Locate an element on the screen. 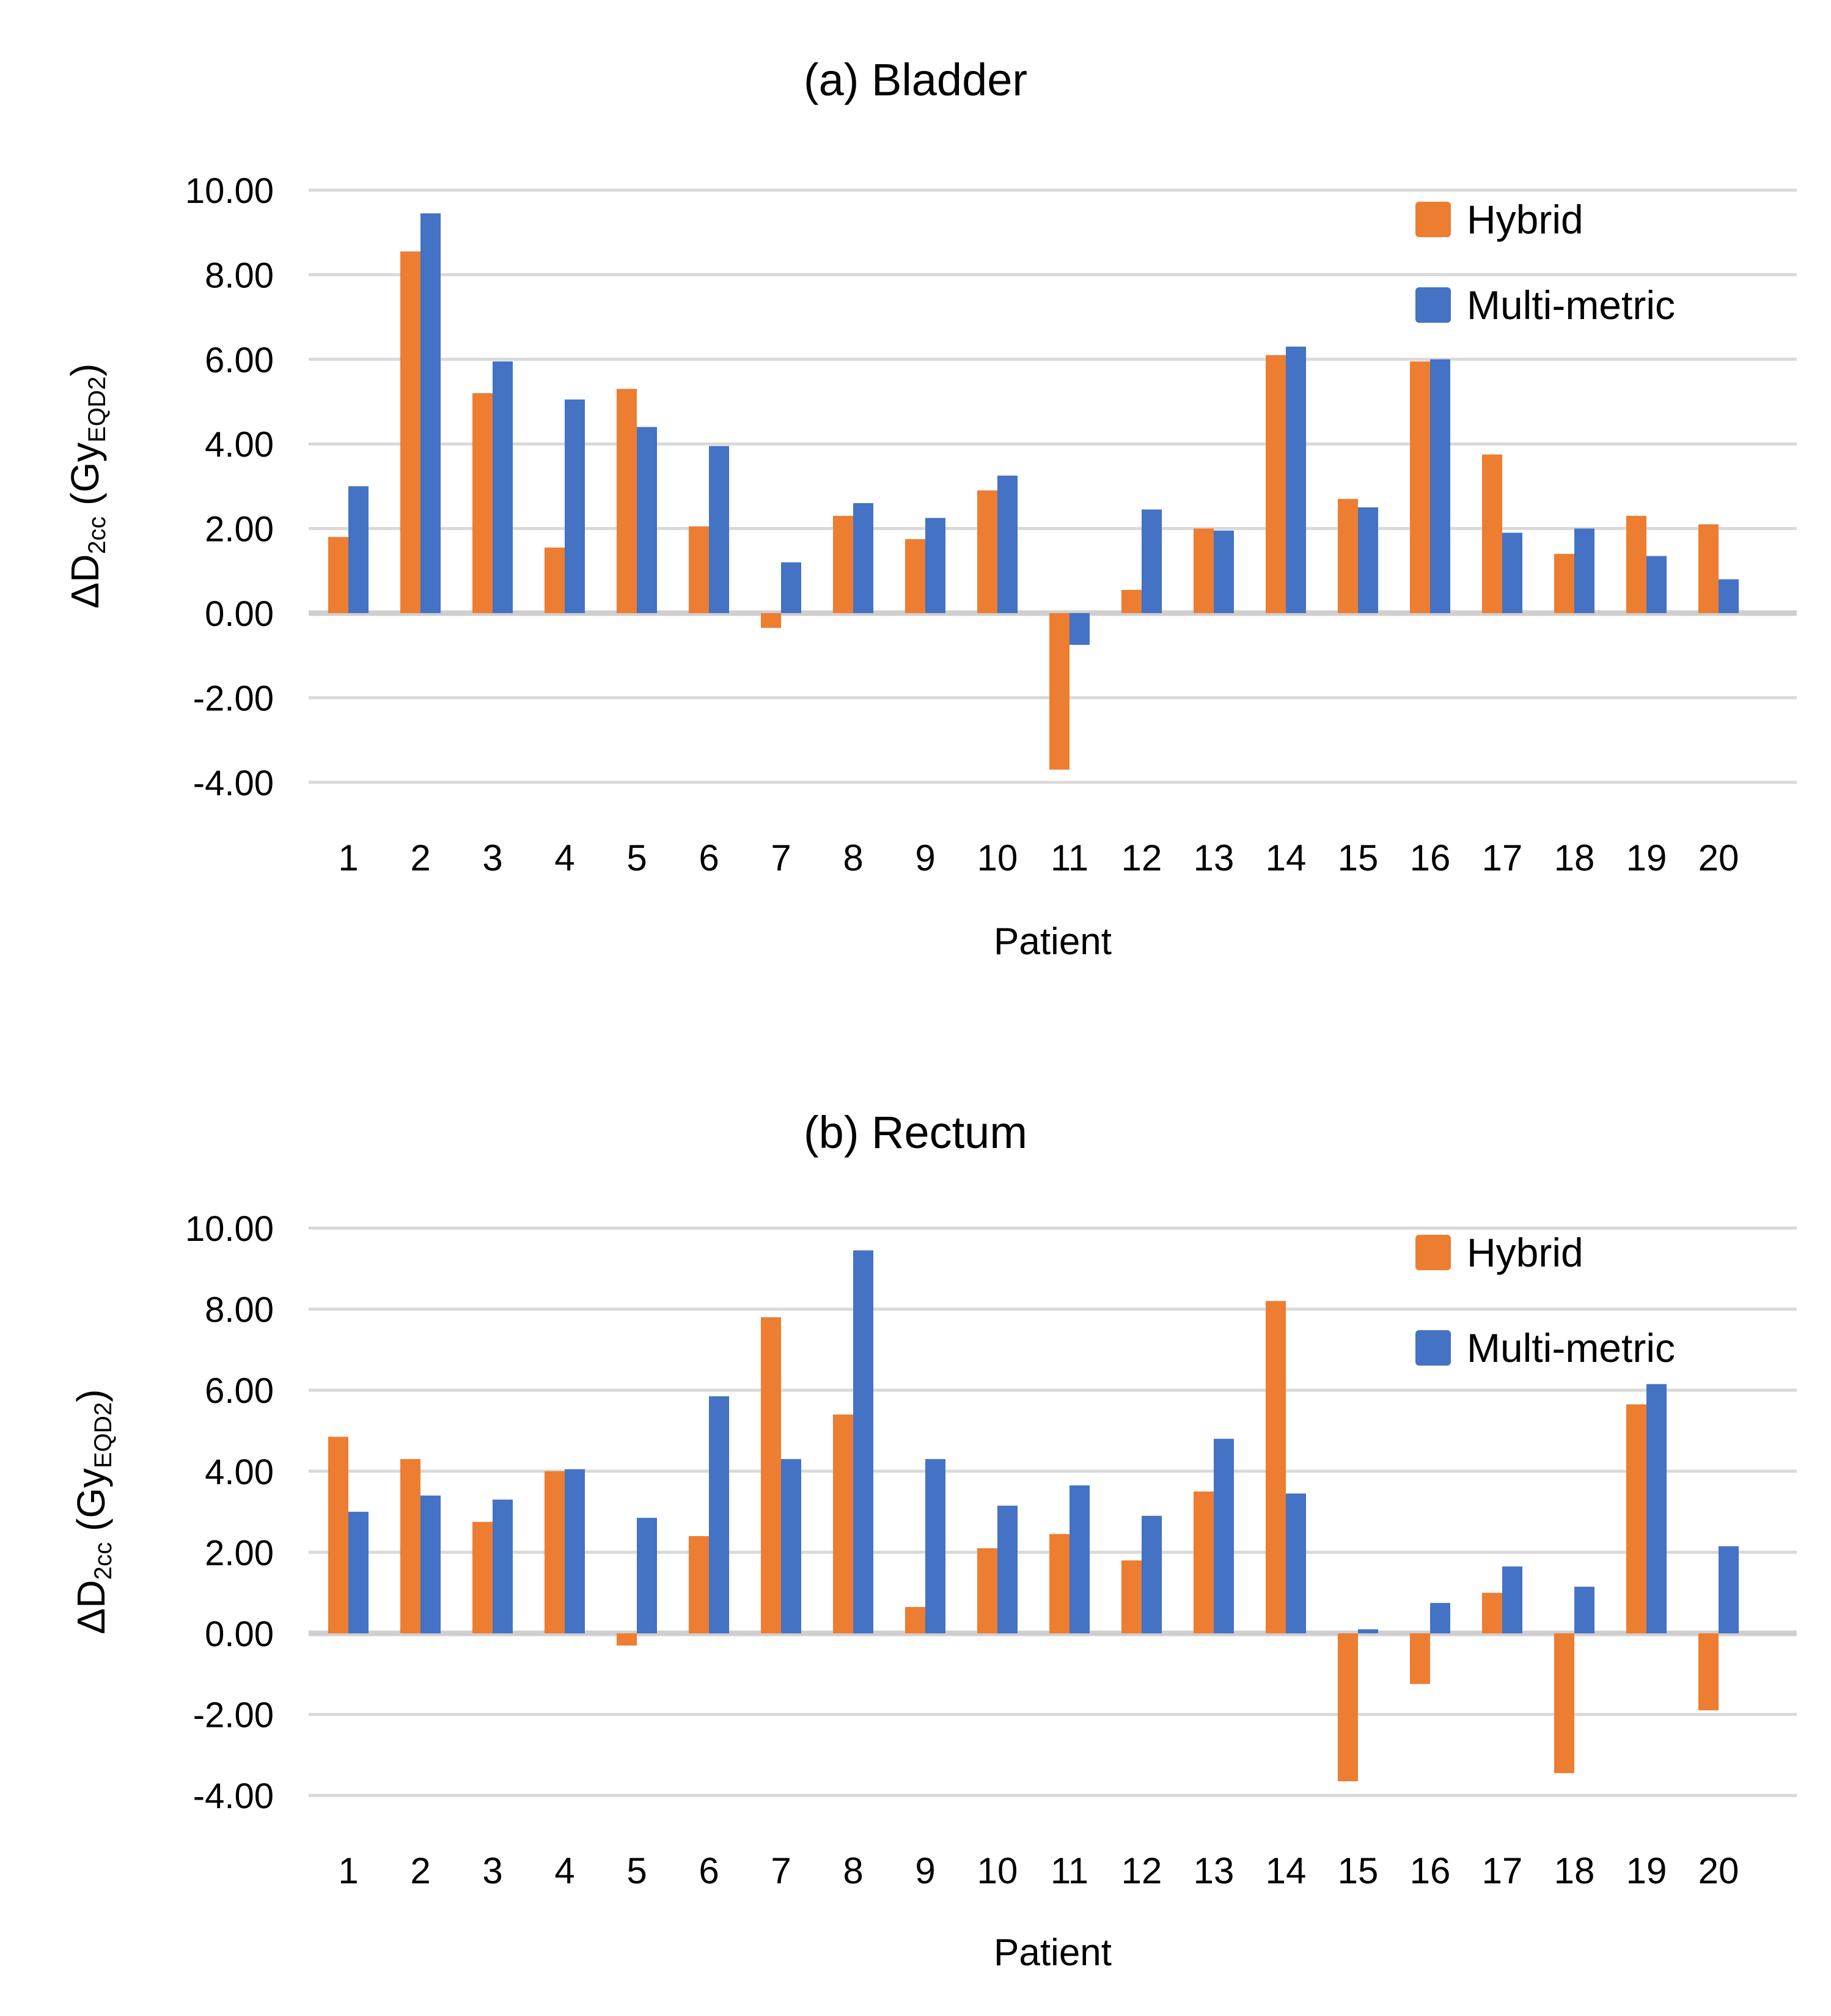  x-category-label: 3 is located at coordinates (492, 858).